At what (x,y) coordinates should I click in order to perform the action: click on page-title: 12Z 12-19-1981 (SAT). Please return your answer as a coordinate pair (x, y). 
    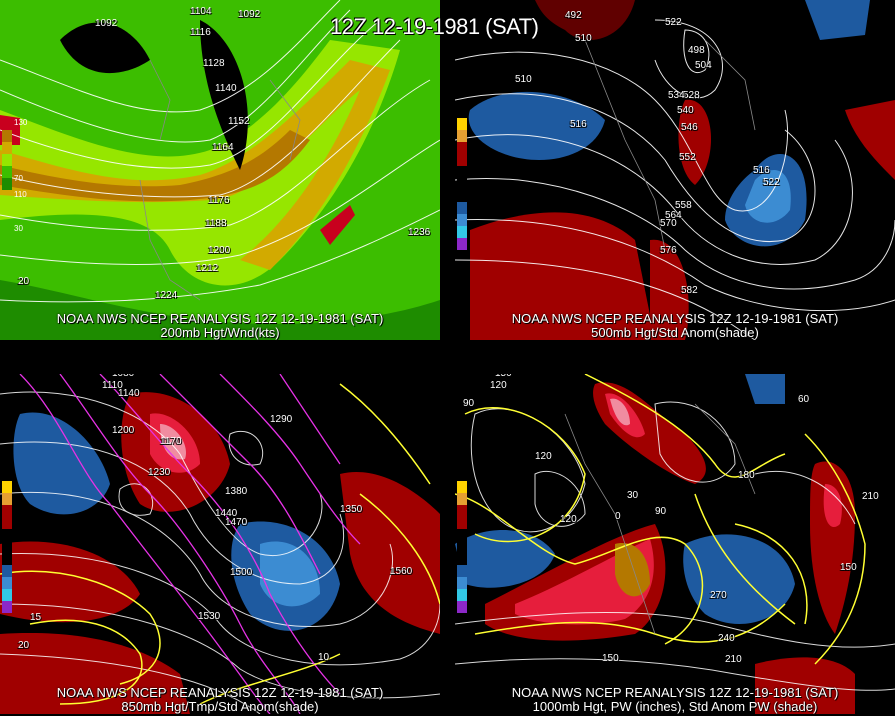
    Looking at the image, I should click on (434, 26).